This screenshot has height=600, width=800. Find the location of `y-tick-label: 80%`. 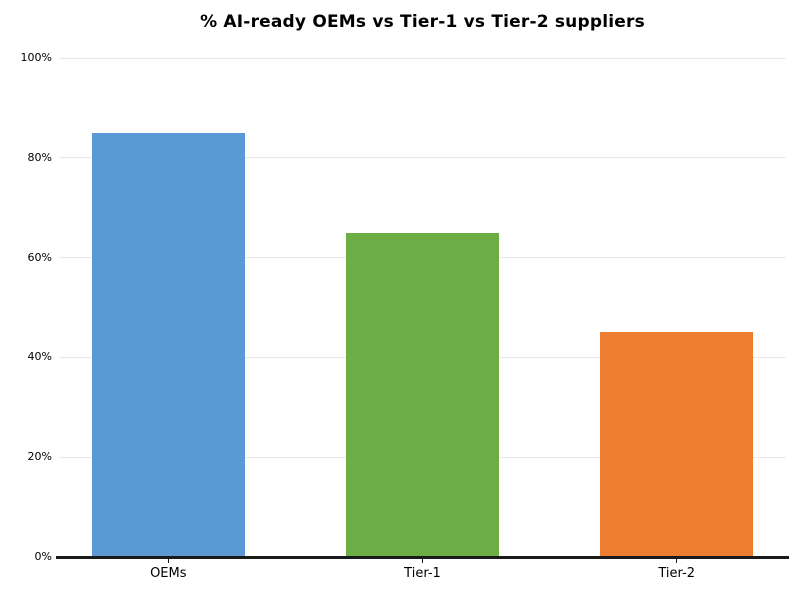

y-tick-label: 80% is located at coordinates (39, 157).